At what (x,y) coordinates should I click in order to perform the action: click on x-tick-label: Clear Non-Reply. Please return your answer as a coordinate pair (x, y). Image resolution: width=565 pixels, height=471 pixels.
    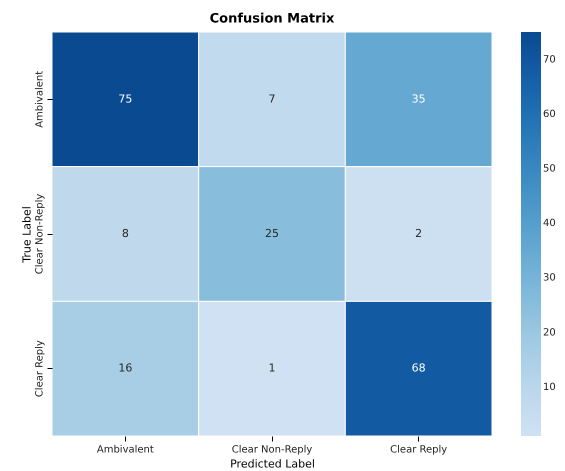
    Looking at the image, I should click on (272, 450).